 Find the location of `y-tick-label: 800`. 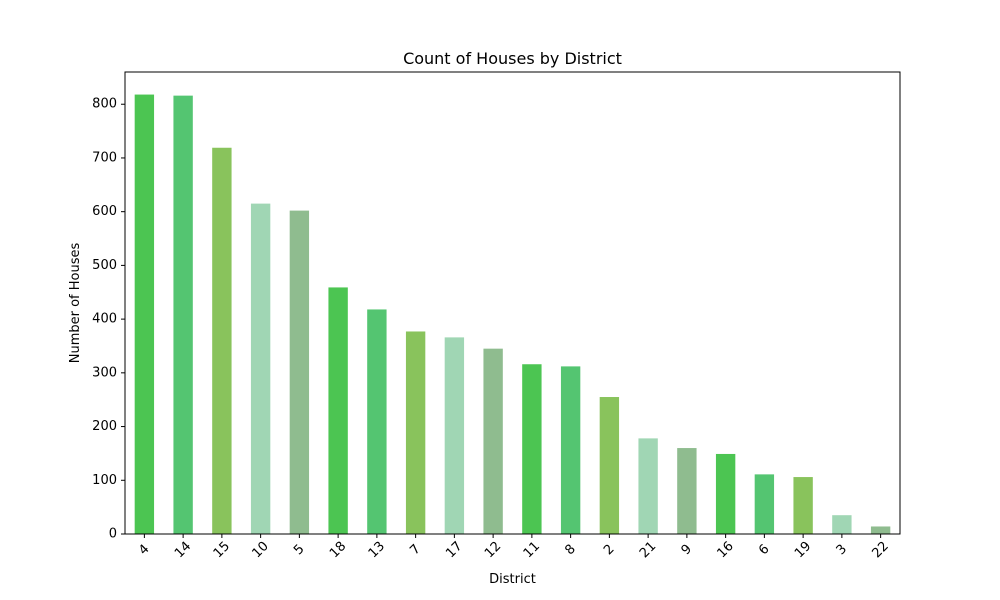

y-tick-label: 800 is located at coordinates (104, 104).